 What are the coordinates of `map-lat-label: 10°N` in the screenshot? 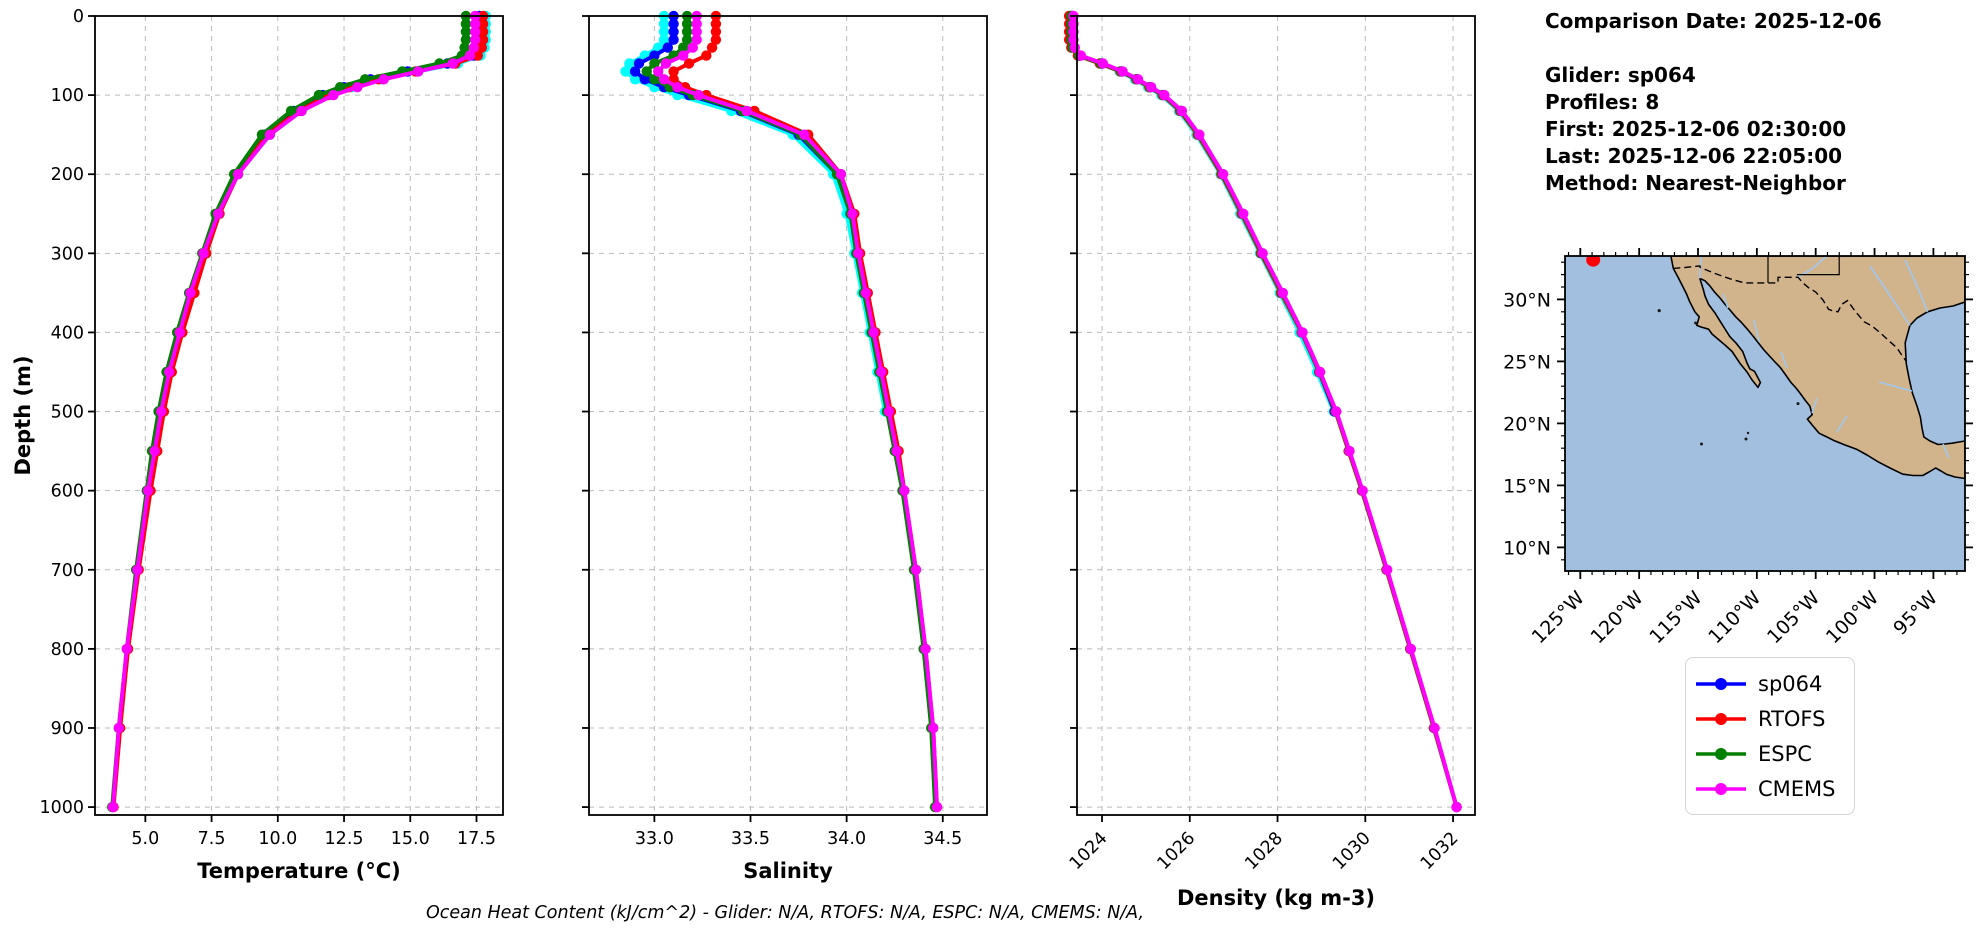 It's located at (1527, 548).